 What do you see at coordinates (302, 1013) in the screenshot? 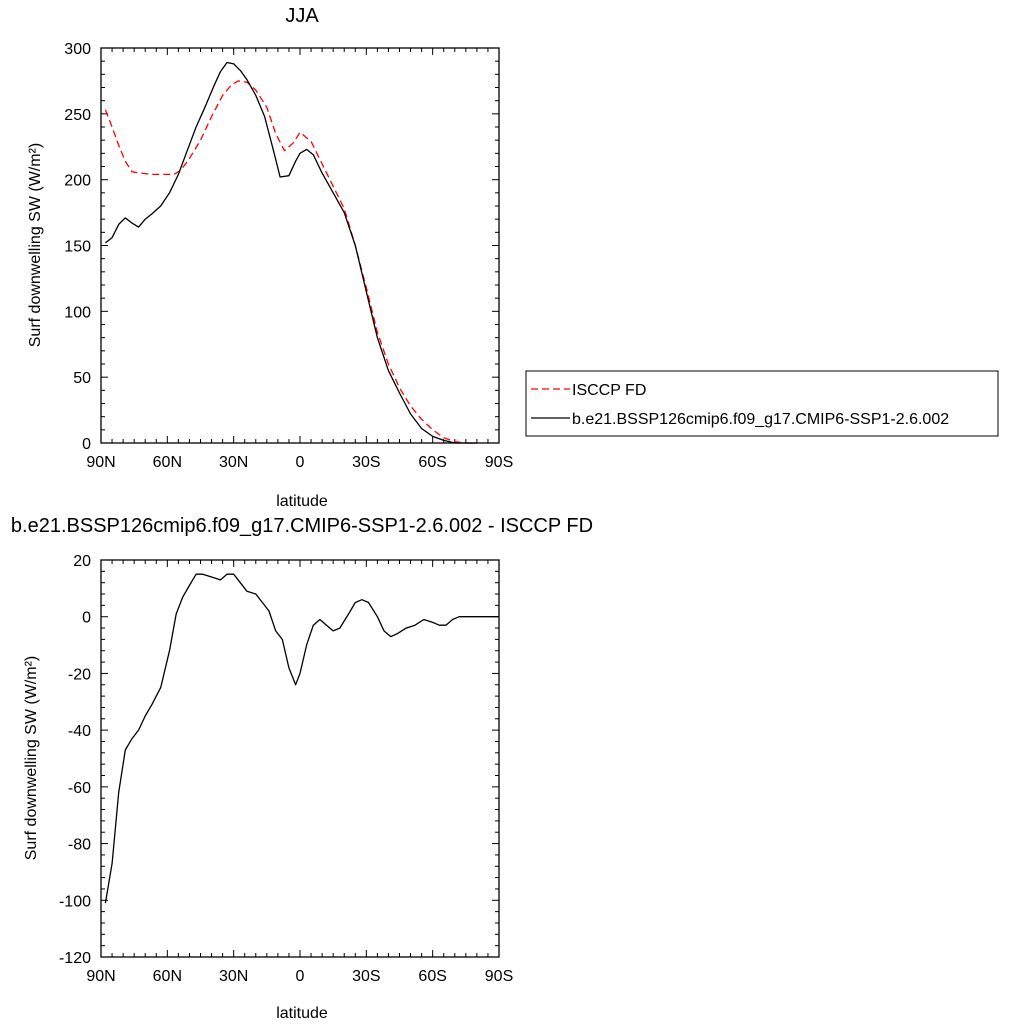
I see `bottom-x-axis-label: latitude` at bounding box center [302, 1013].